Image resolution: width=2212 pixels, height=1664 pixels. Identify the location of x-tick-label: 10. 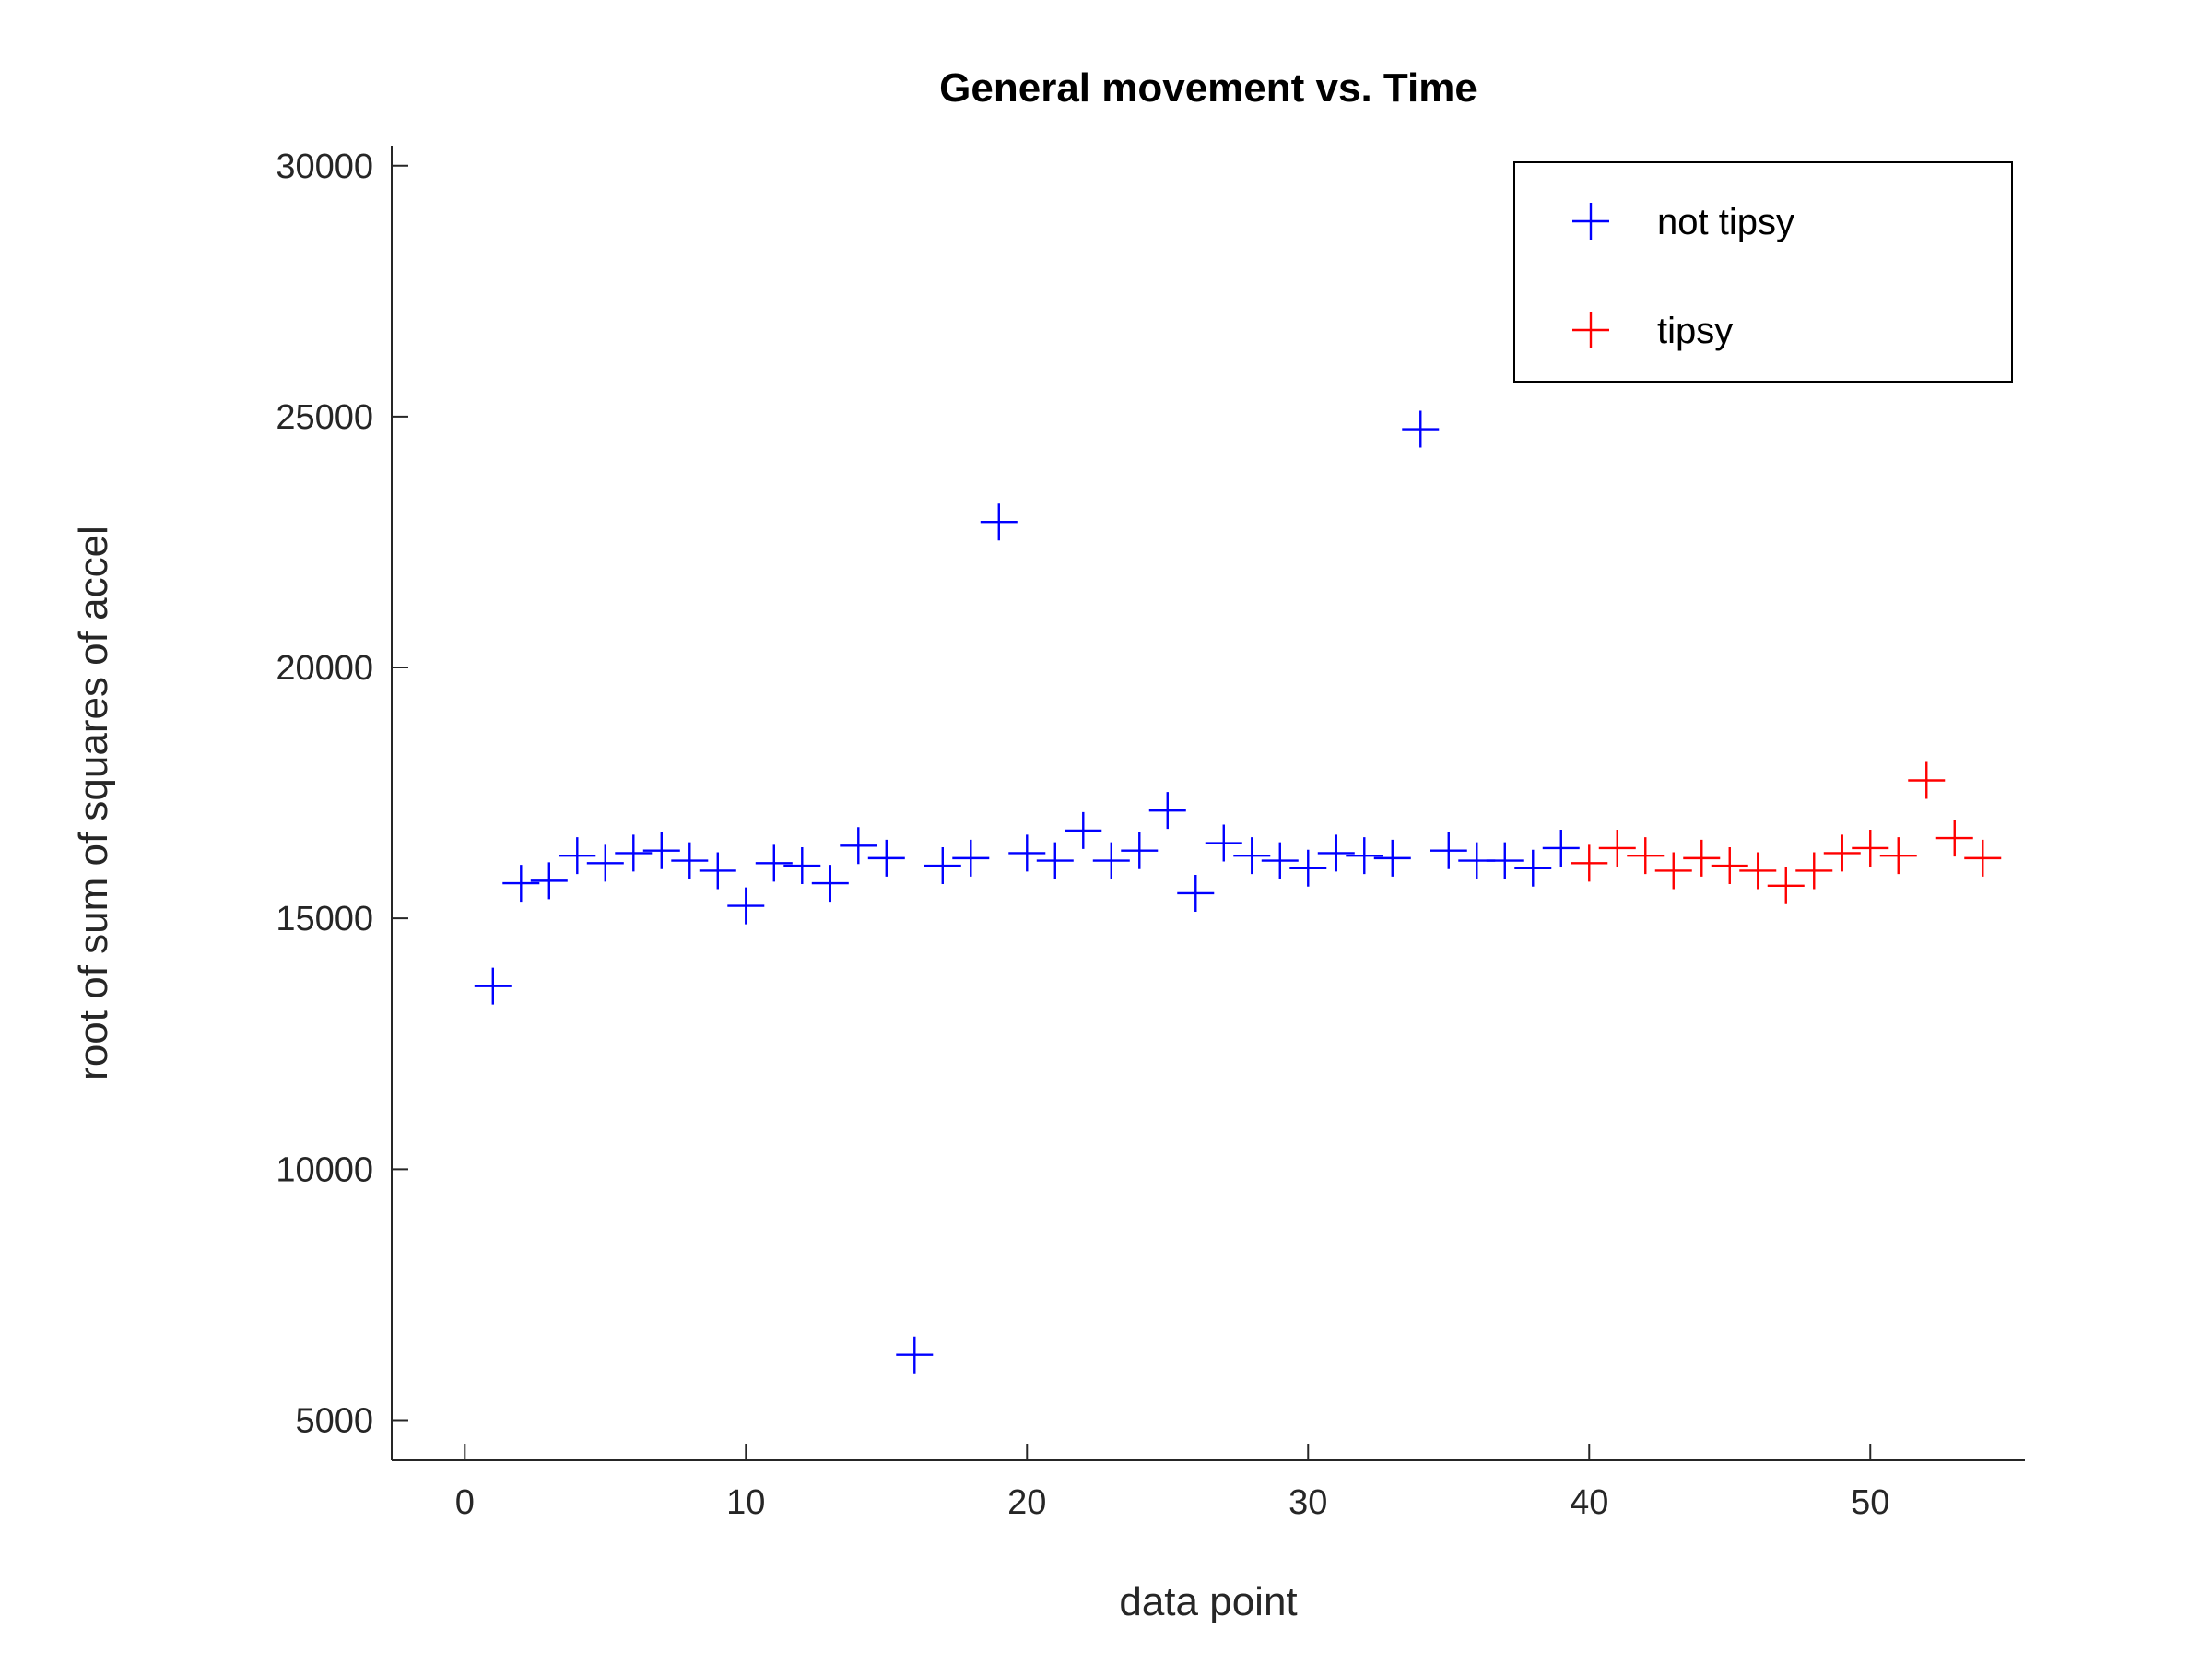
(745, 1502).